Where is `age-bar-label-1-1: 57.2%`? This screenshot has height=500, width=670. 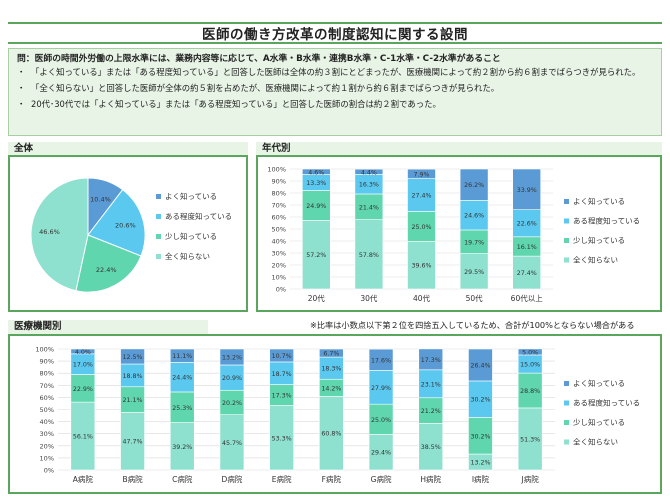 age-bar-label-1-1: 57.2% is located at coordinates (316, 255).